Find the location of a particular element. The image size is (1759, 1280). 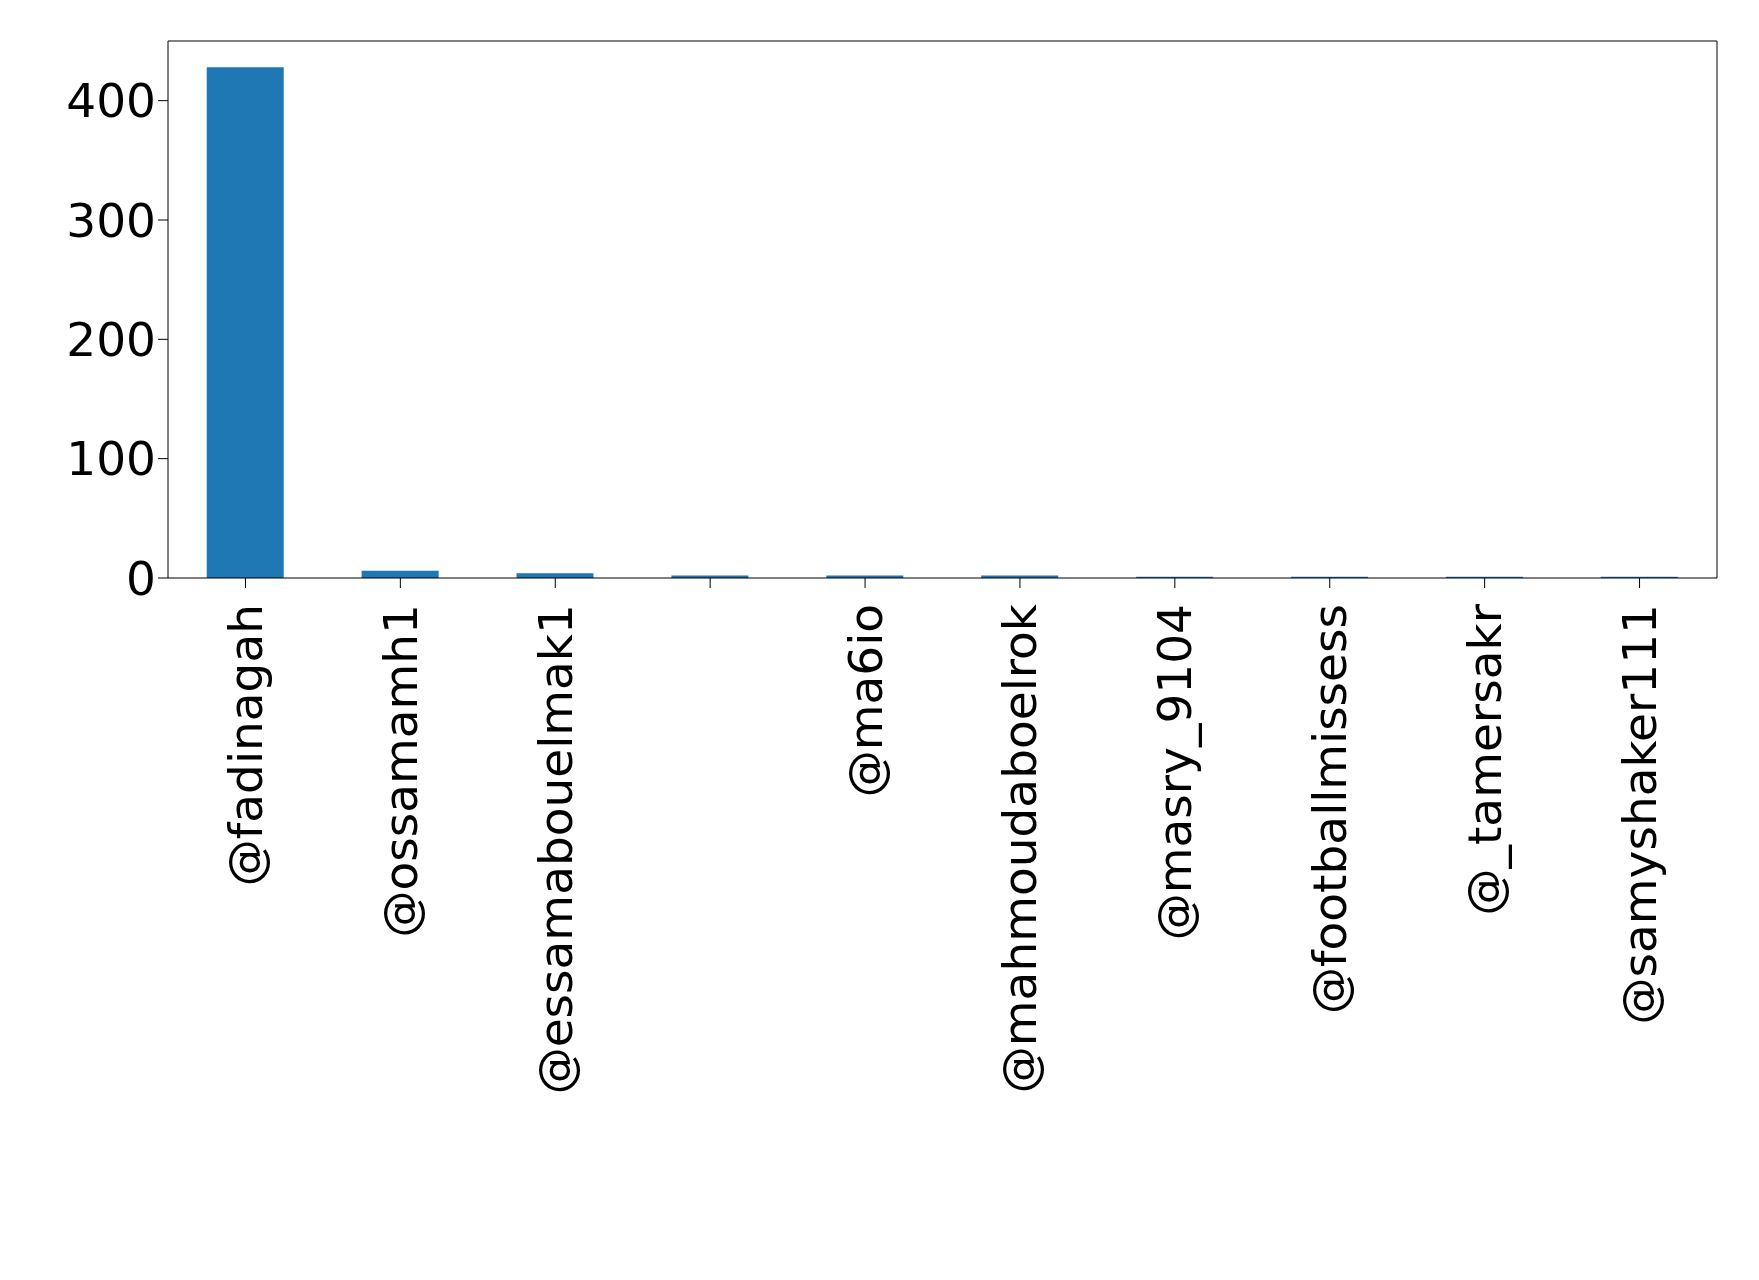

x-tick-label: @_tamersakr is located at coordinates (1485, 759).